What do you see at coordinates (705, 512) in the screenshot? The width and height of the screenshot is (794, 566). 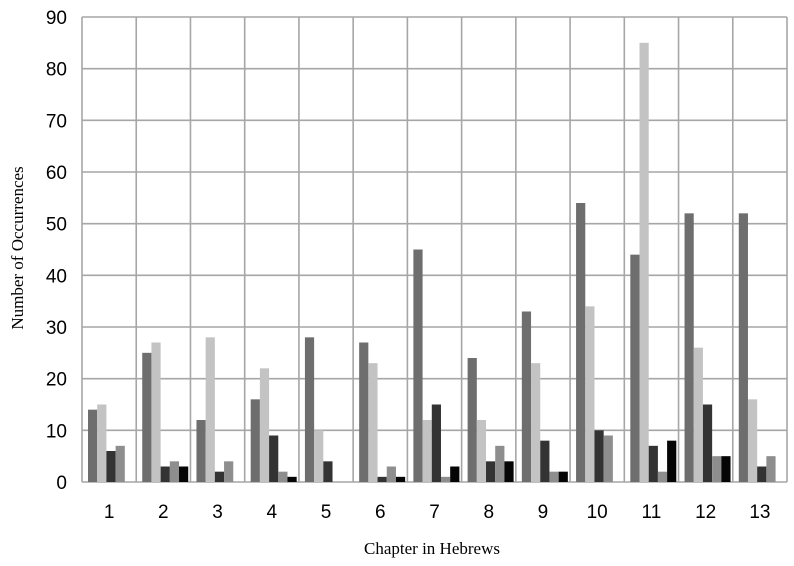 I see `x-tick-label: 12` at bounding box center [705, 512].